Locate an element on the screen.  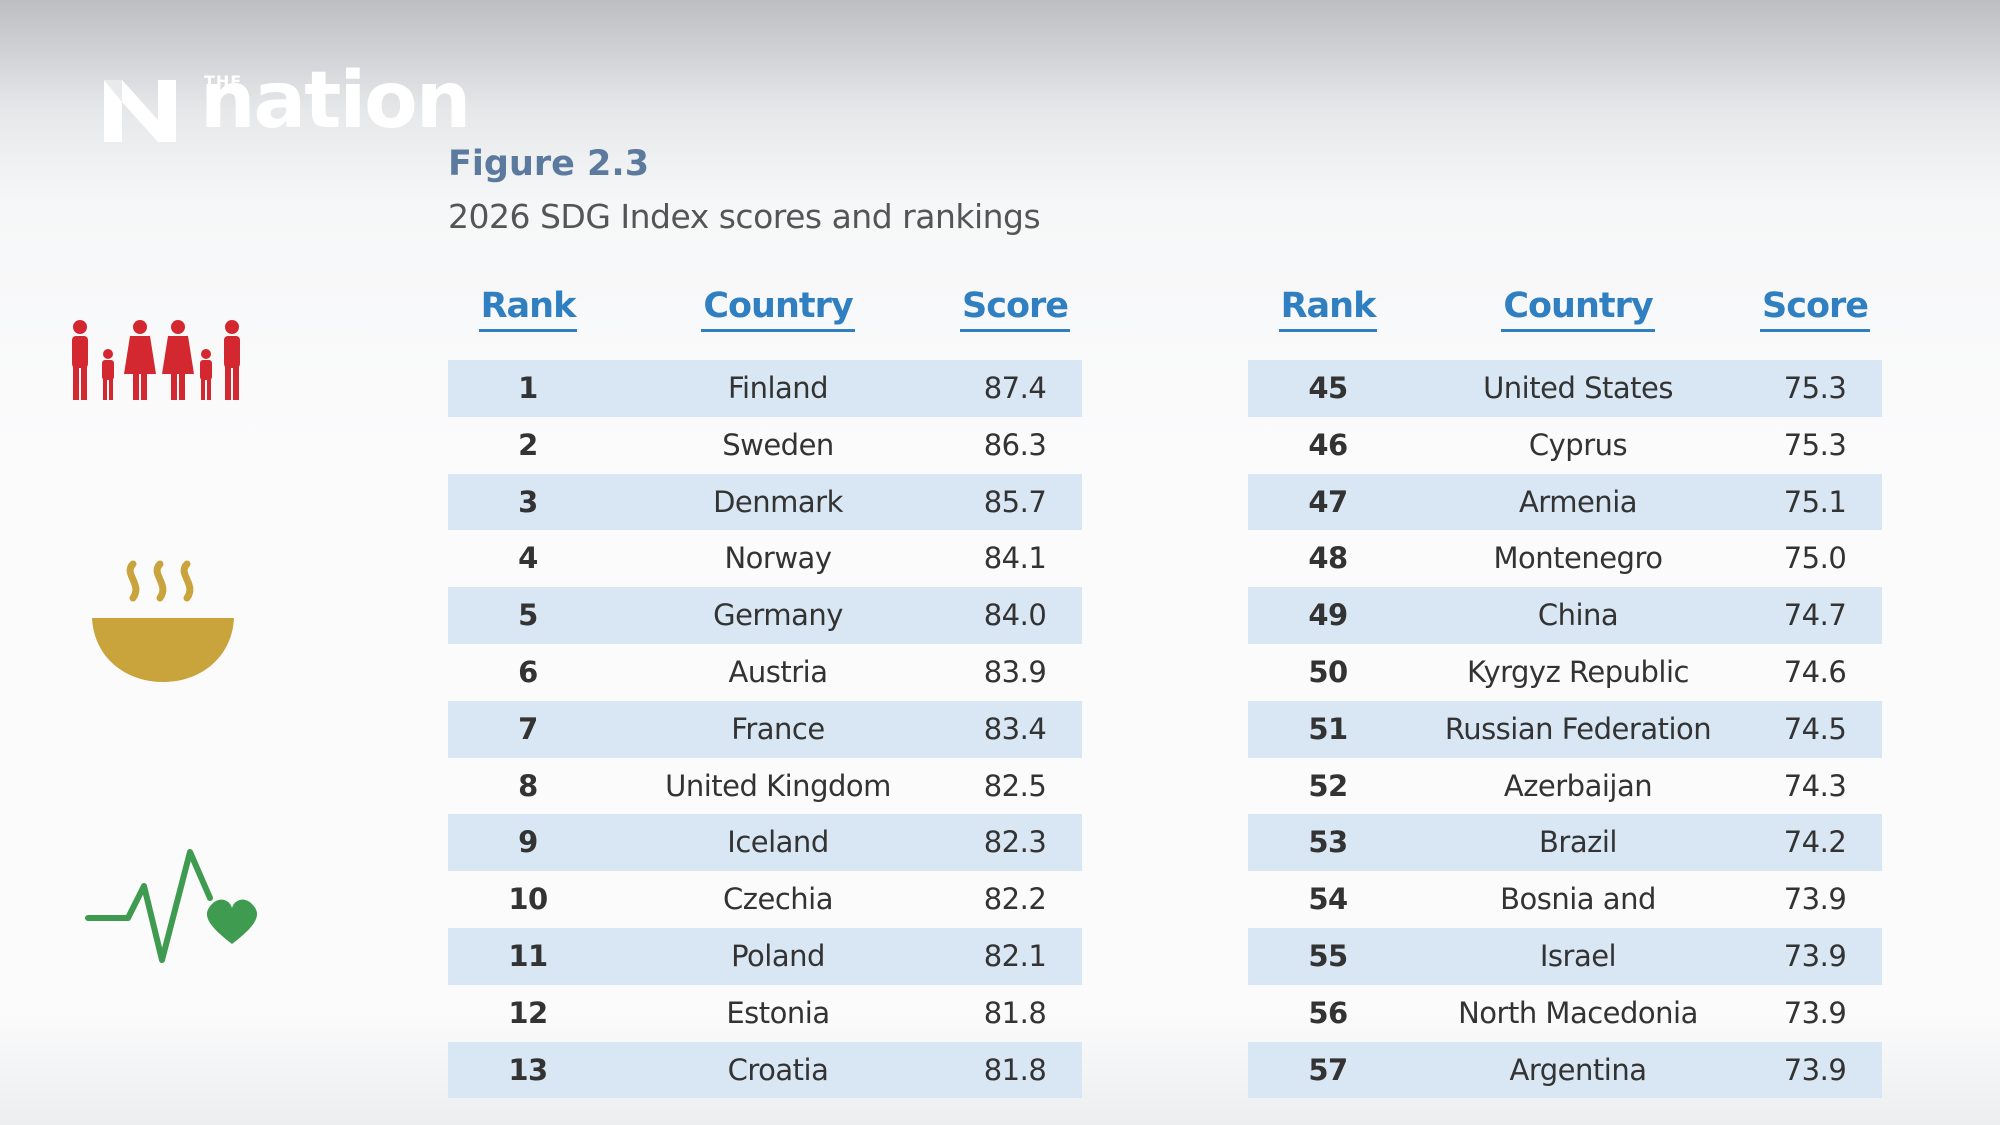
score-cell: 74.2 is located at coordinates (1815, 842).